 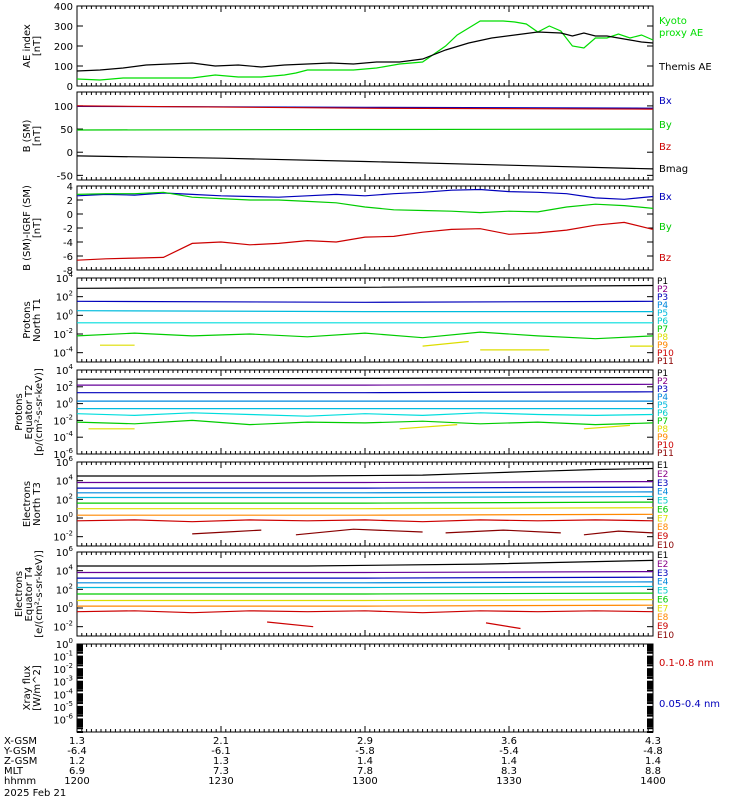 What do you see at coordinates (662, 609) in the screenshot?
I see `legend-e7: E7` at bounding box center [662, 609].